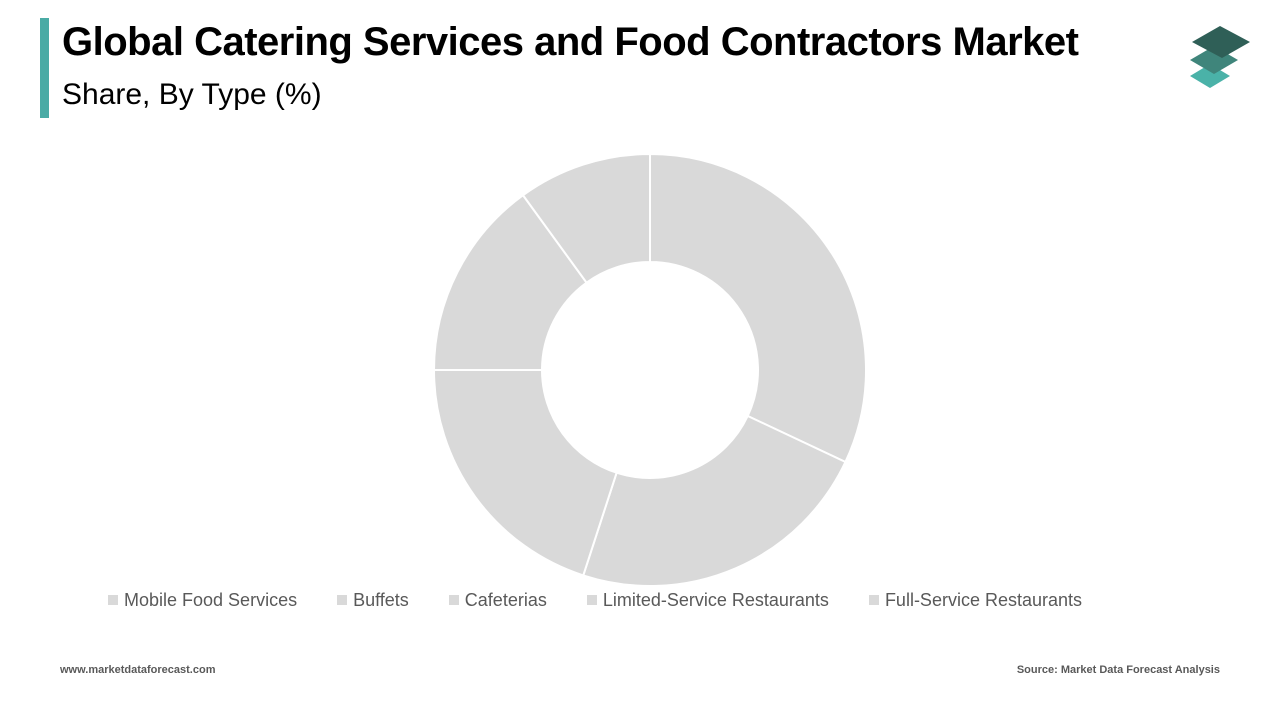  I want to click on legend-label: Buffets, so click(381, 599).